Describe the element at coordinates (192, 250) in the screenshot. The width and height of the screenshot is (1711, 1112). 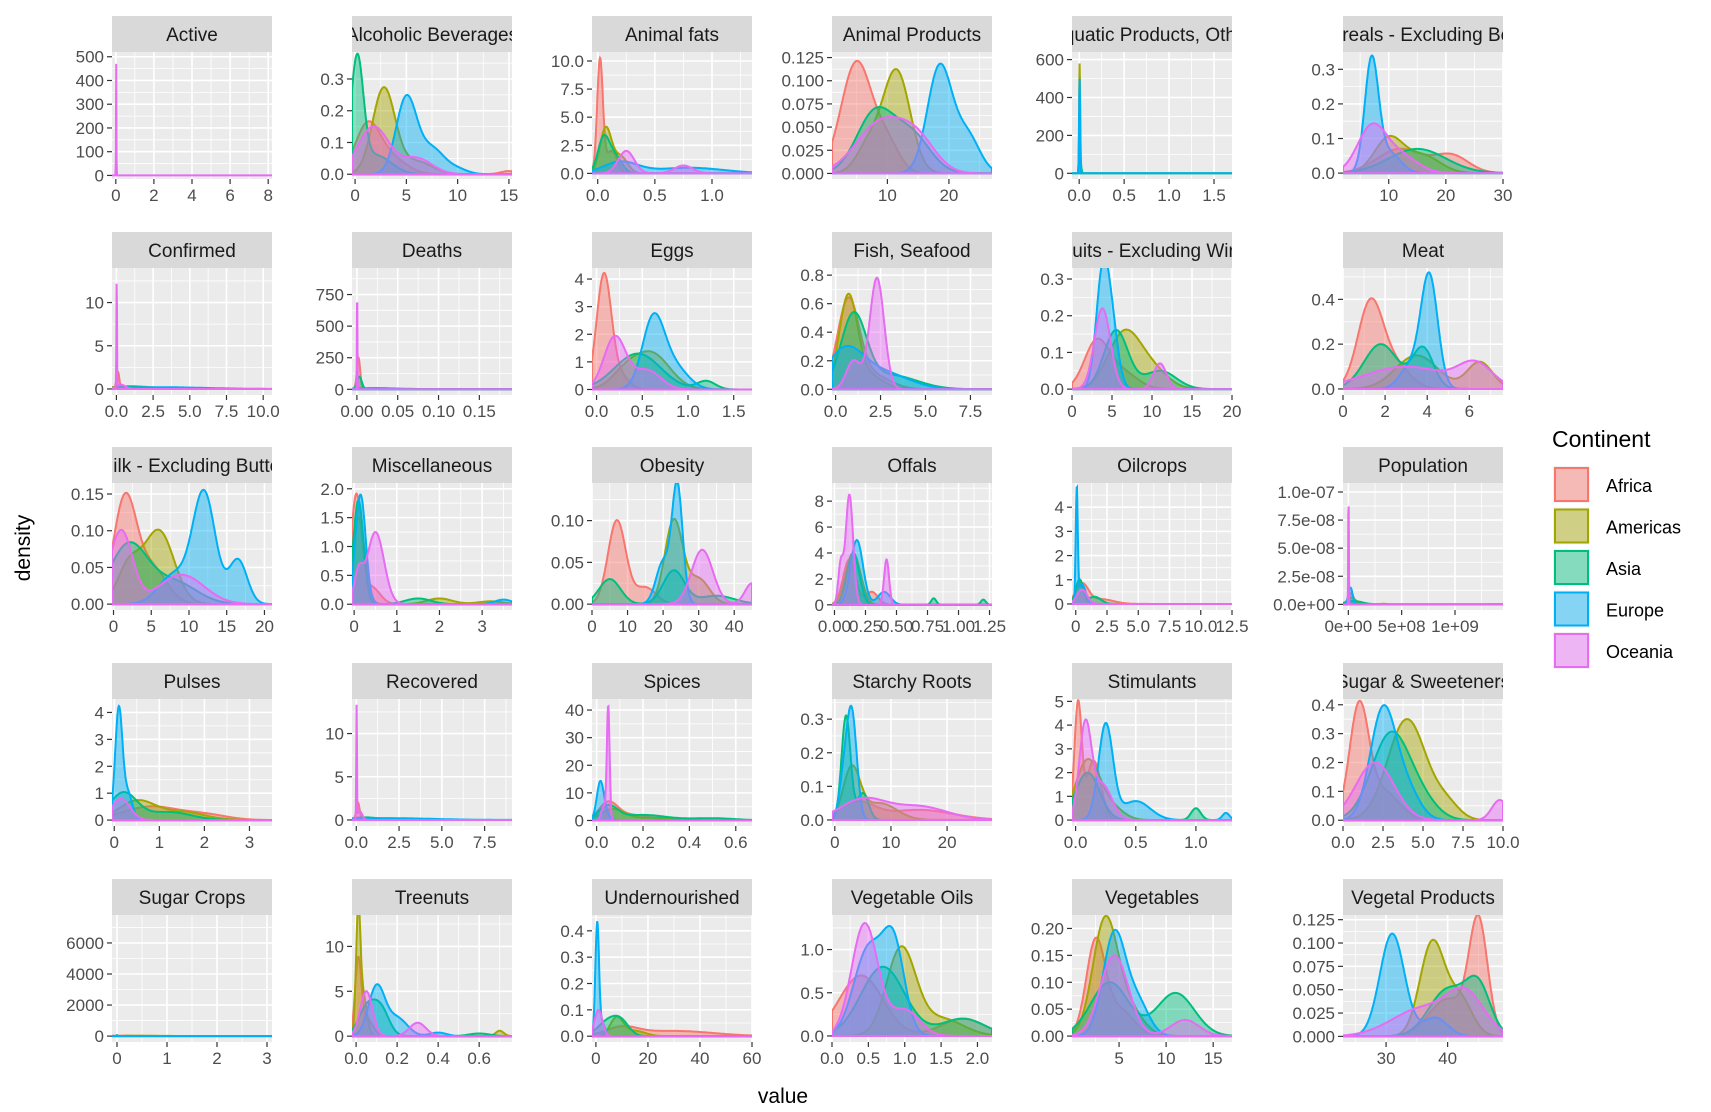
I see `facet-strip: Confirmed` at that location.